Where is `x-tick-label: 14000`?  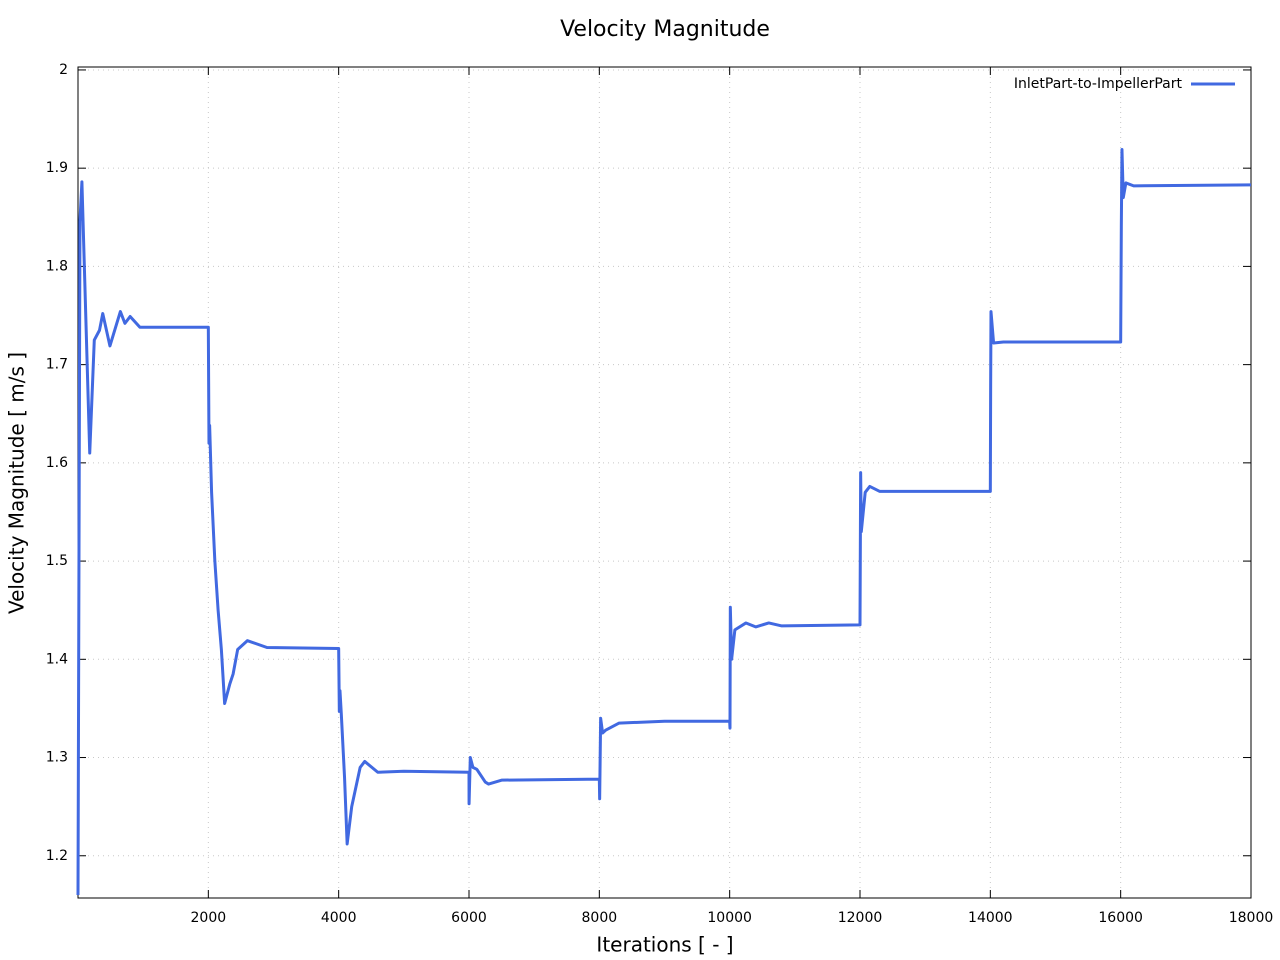
x-tick-label: 14000 is located at coordinates (990, 918).